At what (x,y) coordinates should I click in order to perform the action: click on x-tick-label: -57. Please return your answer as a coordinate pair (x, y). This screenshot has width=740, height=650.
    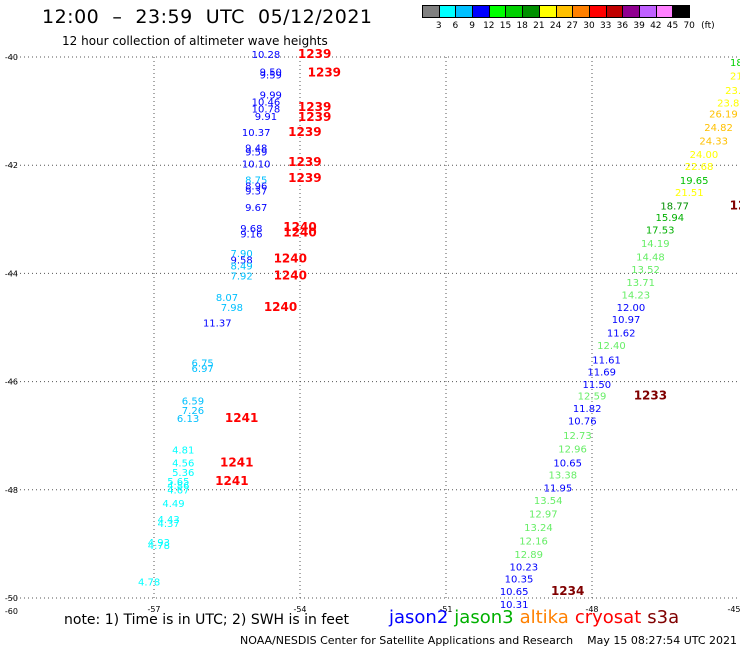
    Looking at the image, I should click on (153, 609).